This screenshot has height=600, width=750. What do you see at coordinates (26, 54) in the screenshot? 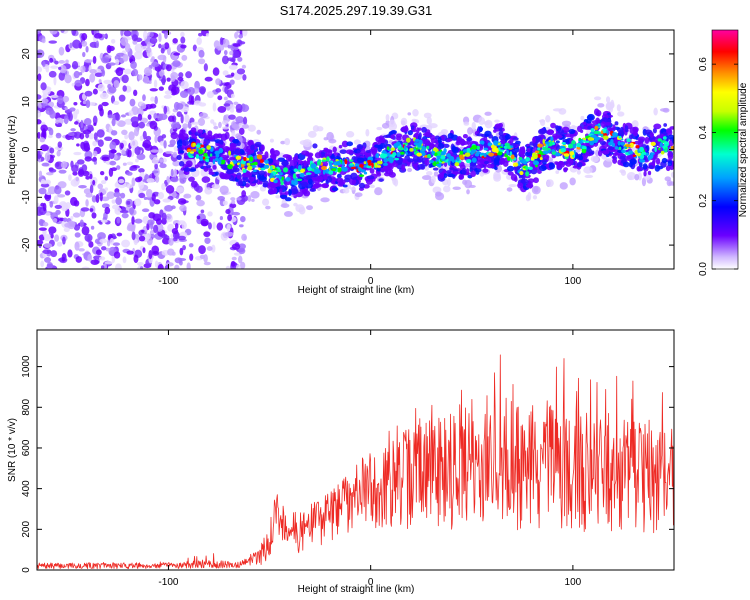
I see `spectrogram-y-tick-label: 20` at bounding box center [26, 54].